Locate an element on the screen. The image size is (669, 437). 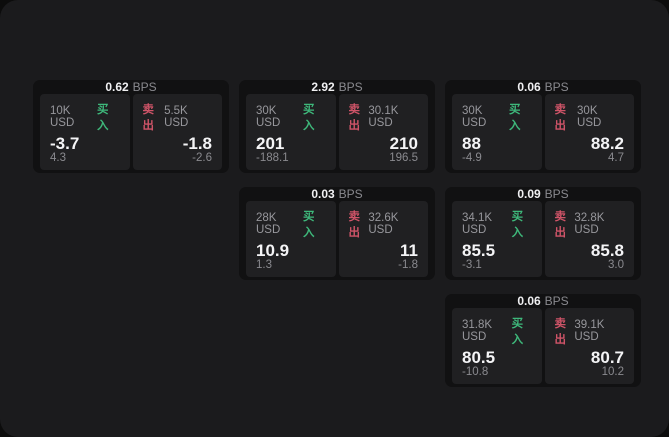
buy-panel-top: 28K USD 买入 is located at coordinates (291, 224).